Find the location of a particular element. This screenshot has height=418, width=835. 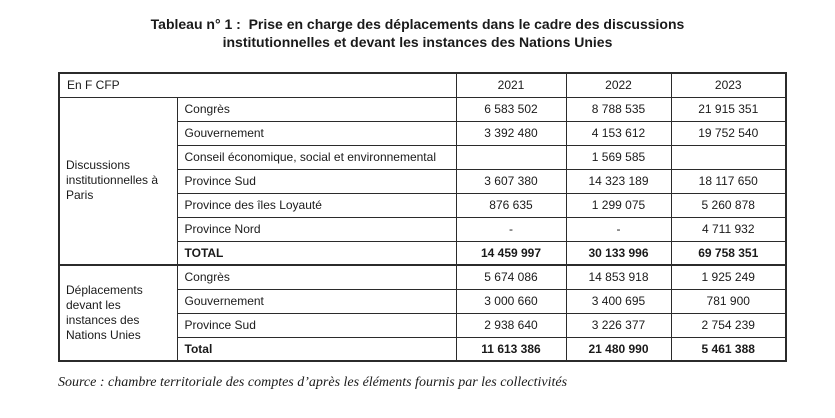

value-cell: 876 635 is located at coordinates (511, 205).